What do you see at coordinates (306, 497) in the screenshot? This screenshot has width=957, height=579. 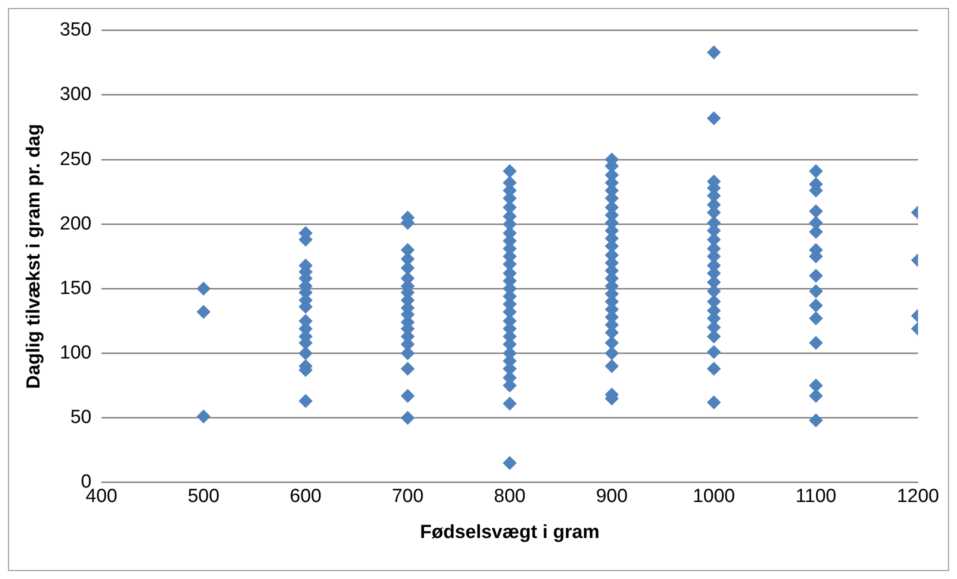 I see `x-tick-label: 600` at bounding box center [306, 497].